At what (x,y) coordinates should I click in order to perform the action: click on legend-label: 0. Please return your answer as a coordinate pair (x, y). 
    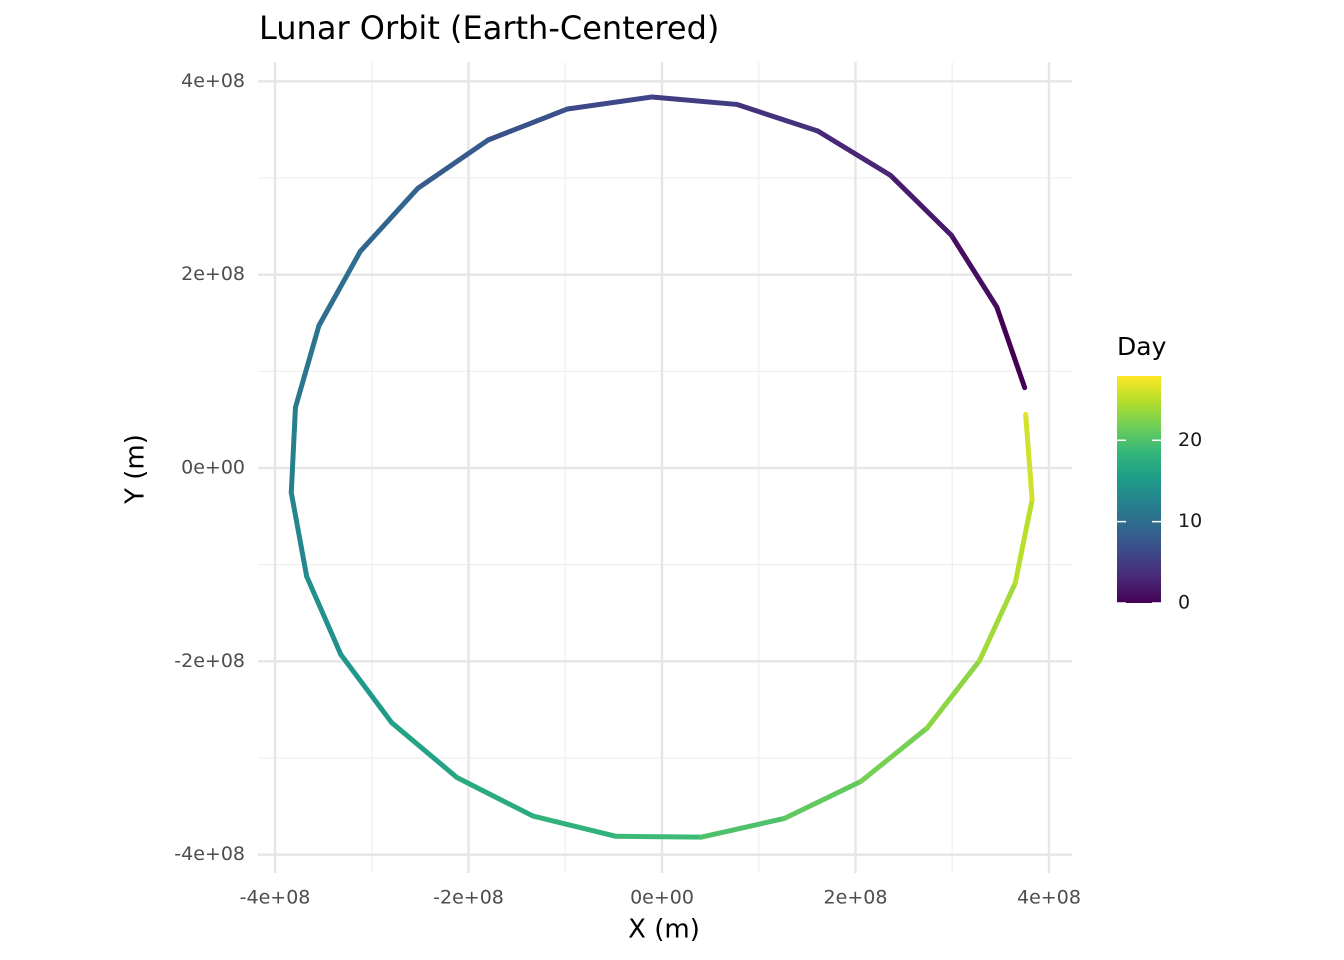
    Looking at the image, I should click on (1184, 603).